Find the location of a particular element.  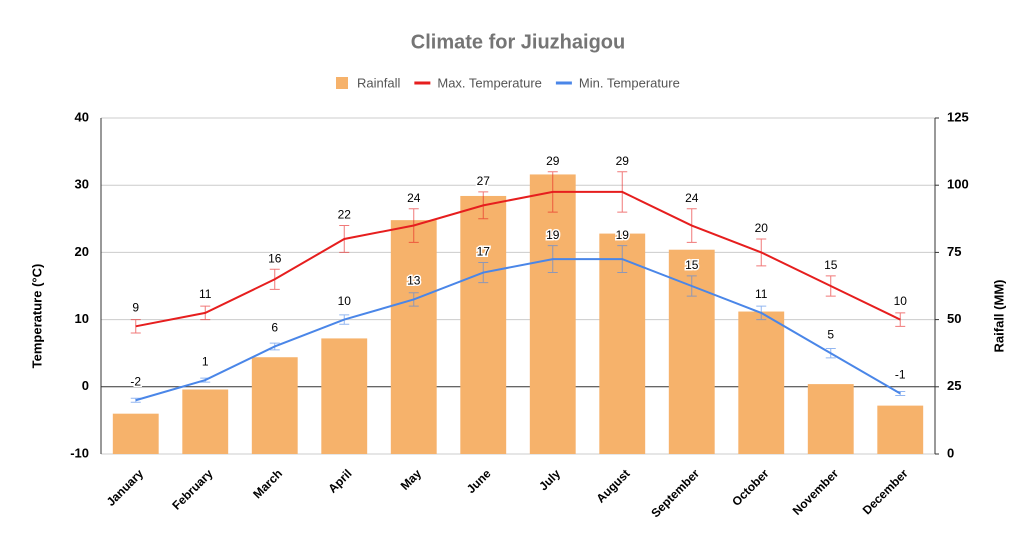

y-tick-label: -10 is located at coordinates (79, 452).